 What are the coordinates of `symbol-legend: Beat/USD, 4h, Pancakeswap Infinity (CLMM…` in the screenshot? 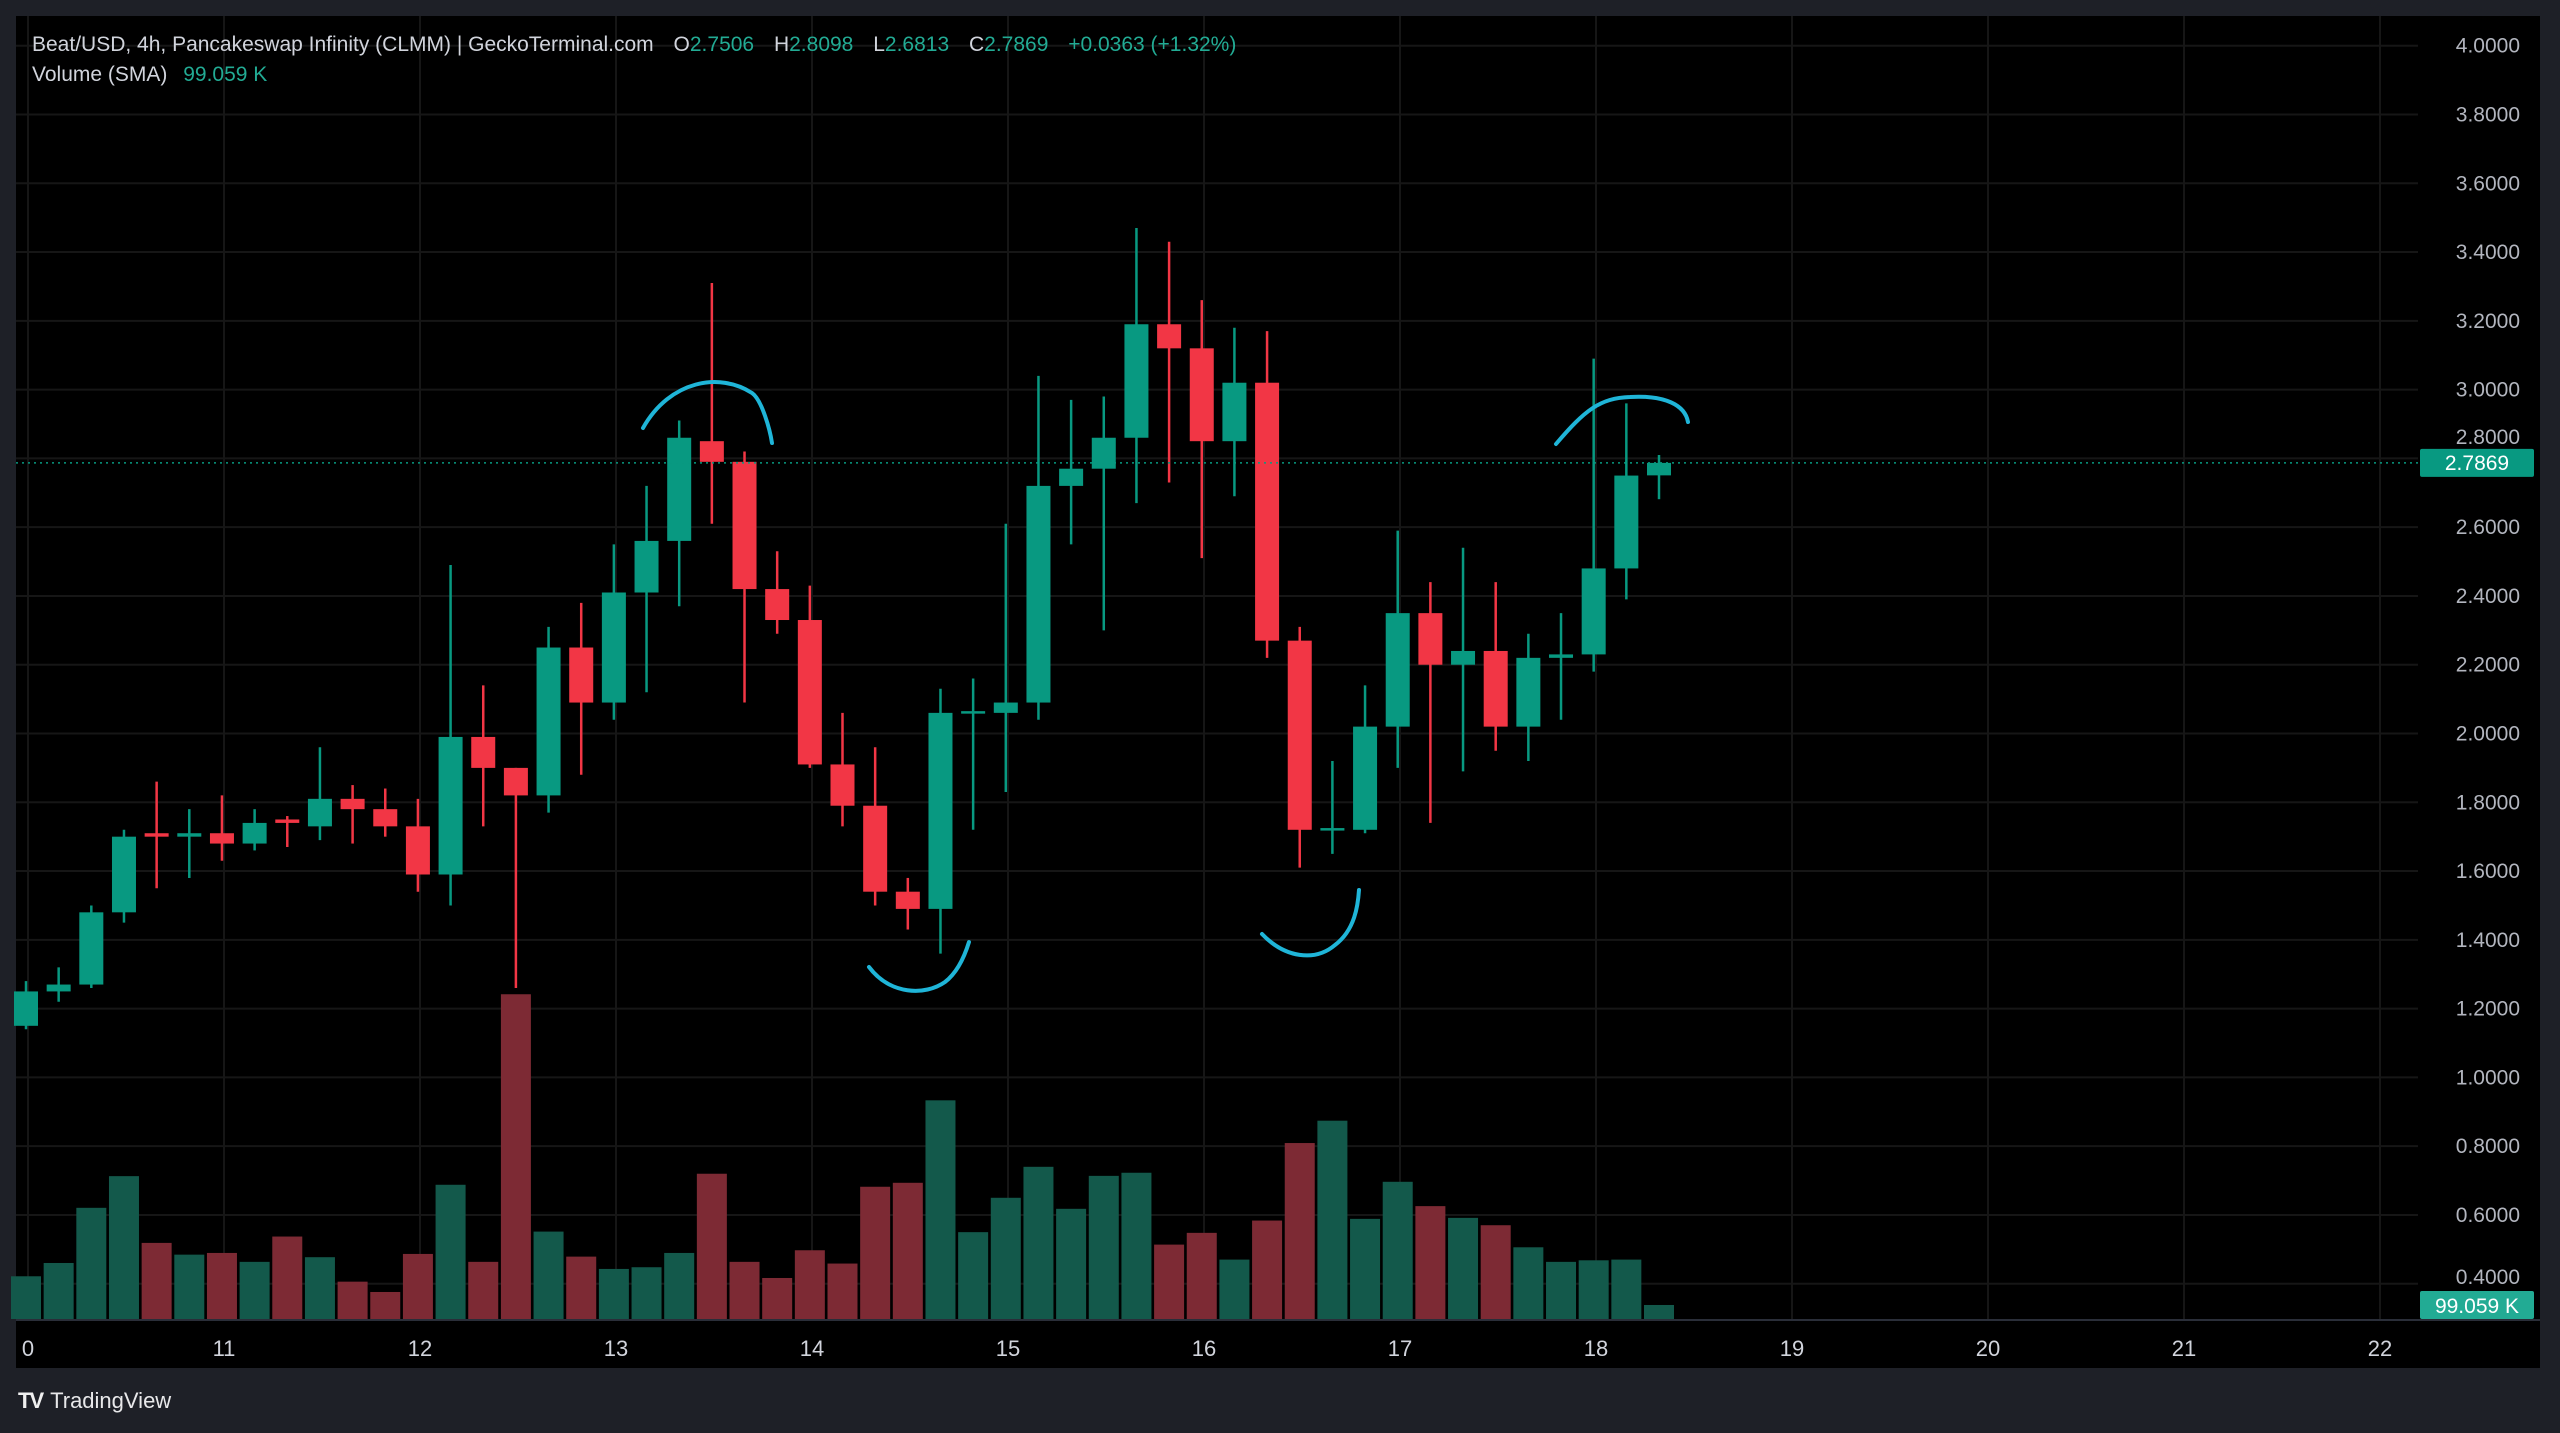 It's located at (634, 45).